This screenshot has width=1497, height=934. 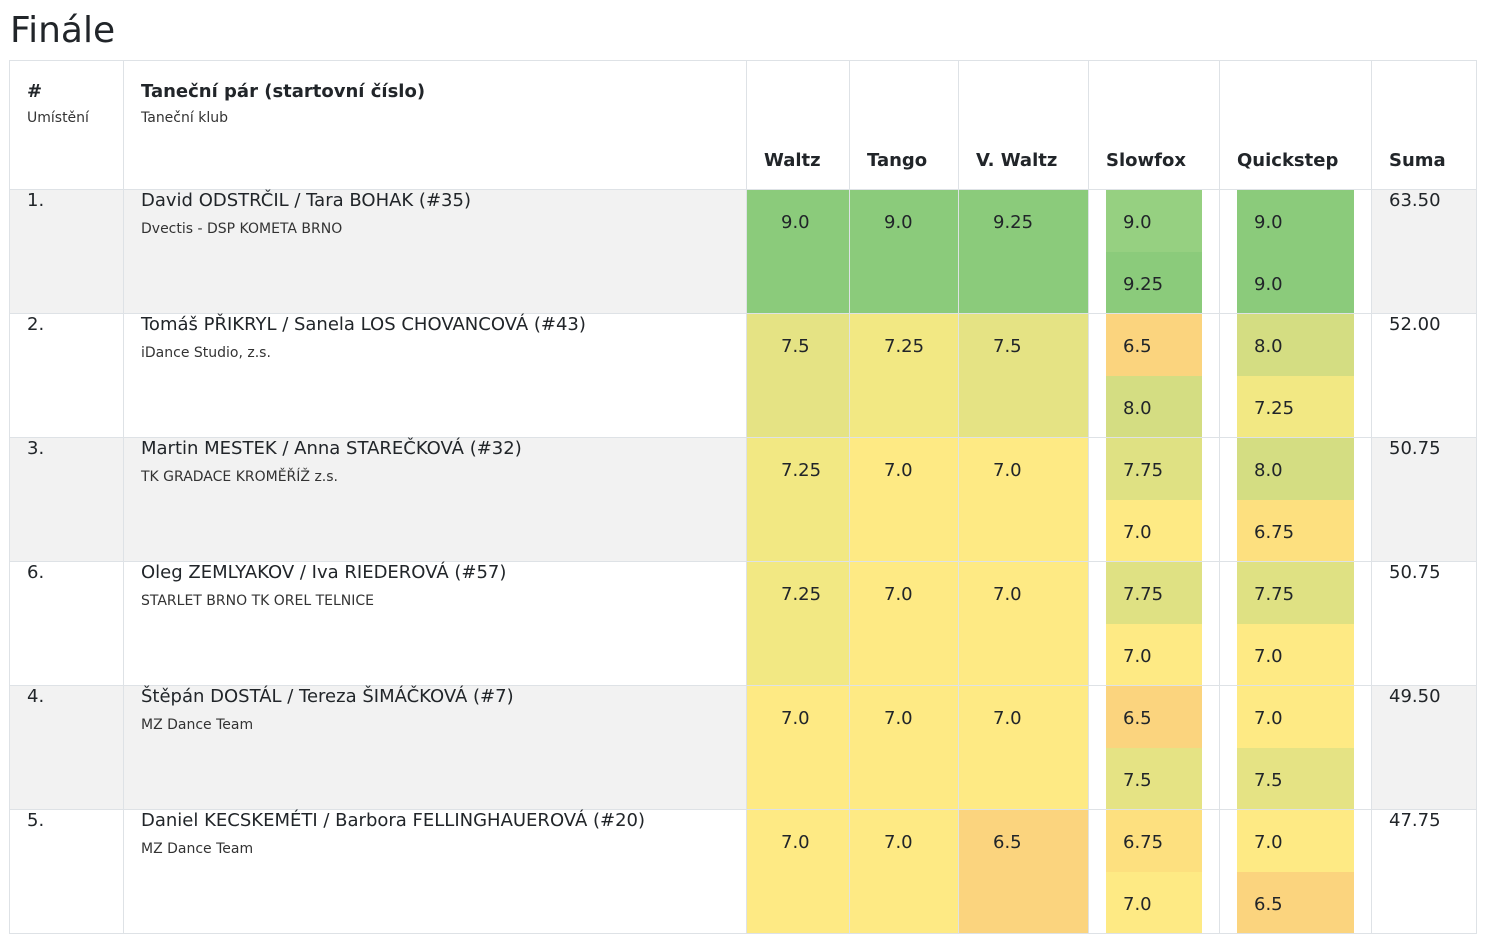 I want to click on tango-score: 7.25, so click(x=904, y=346).